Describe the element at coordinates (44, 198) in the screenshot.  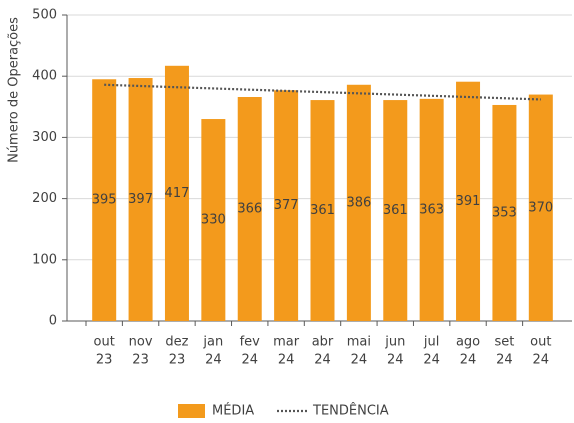
I see `y-tick-label: 200` at that location.